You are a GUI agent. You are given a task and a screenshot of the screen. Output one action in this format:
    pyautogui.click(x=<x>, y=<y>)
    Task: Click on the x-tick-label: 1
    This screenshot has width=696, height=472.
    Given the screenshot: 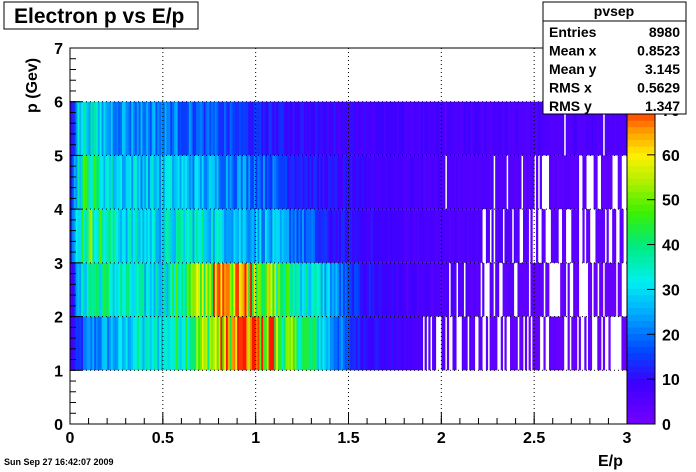 What is the action you would take?
    pyautogui.click(x=255, y=438)
    